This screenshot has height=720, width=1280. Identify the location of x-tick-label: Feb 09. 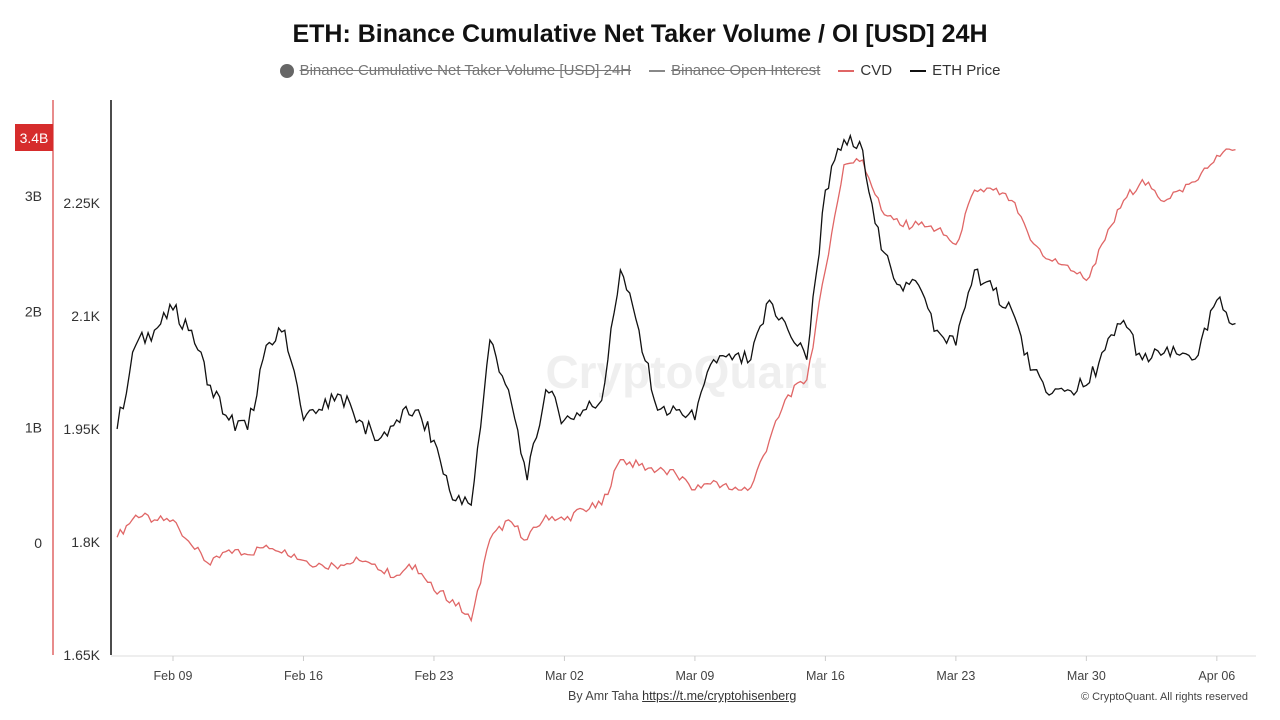
(173, 676).